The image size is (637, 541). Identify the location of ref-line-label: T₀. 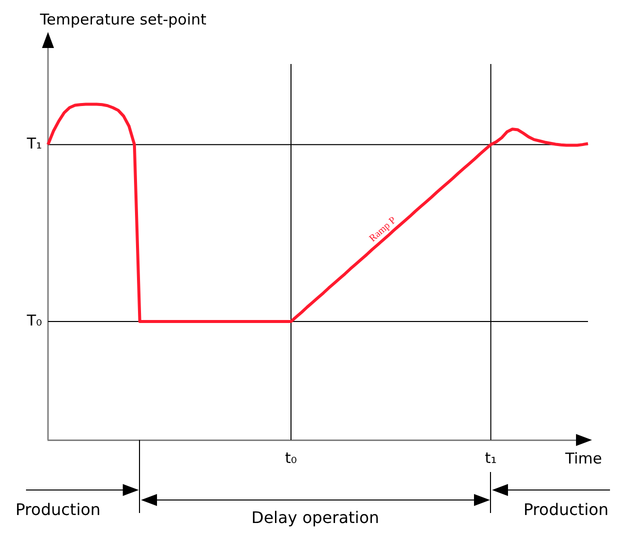
(34, 320).